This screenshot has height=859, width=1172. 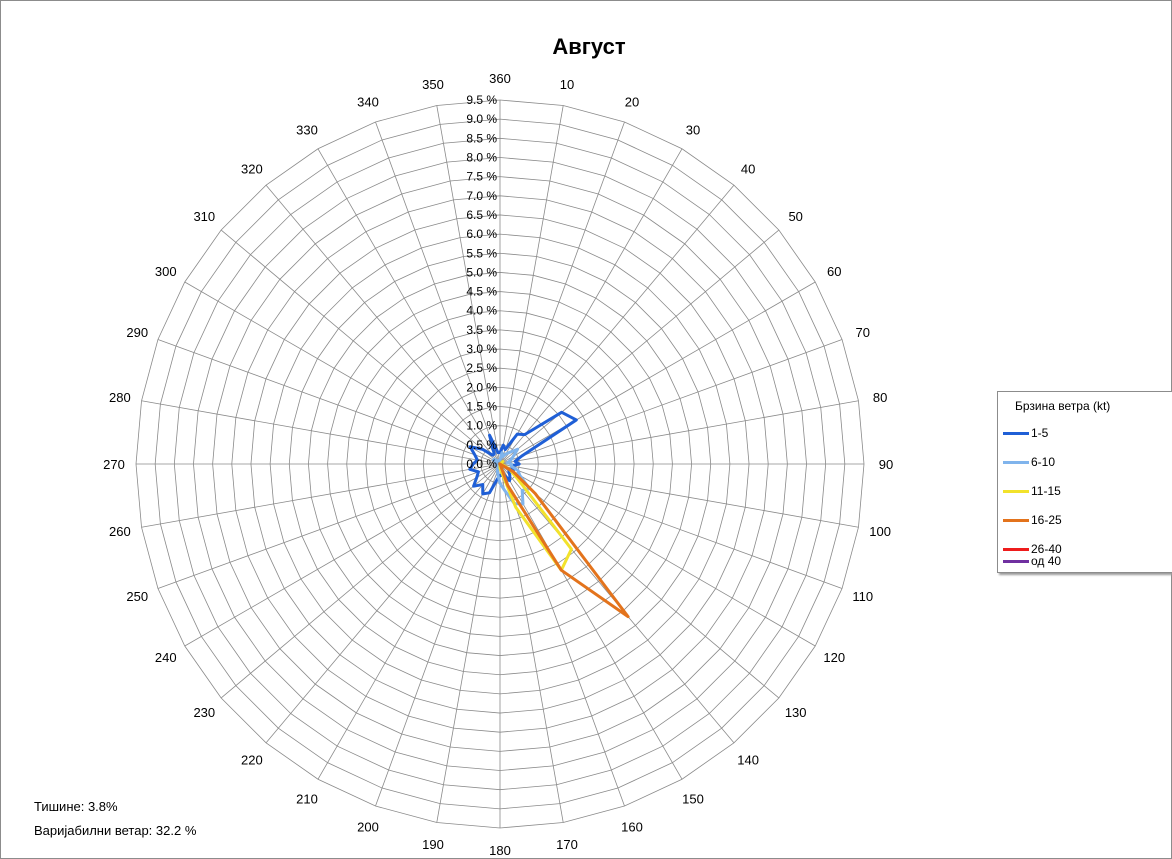 I want to click on direction-label: 110, so click(x=862, y=596).